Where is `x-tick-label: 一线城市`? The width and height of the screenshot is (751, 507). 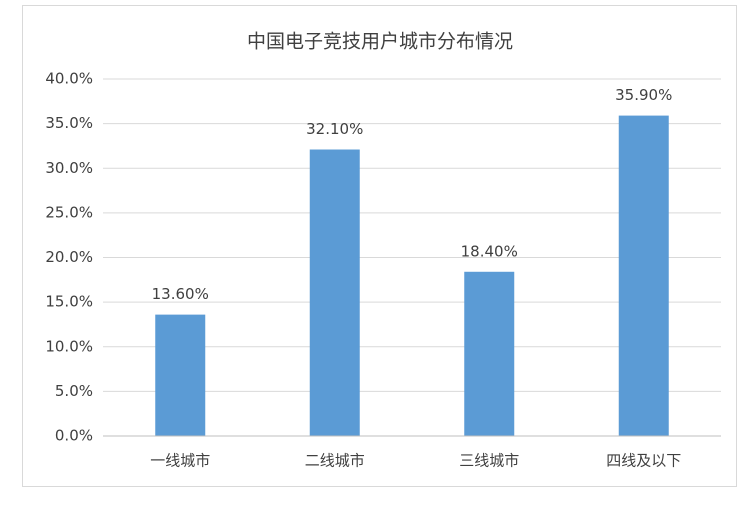
x-tick-label: 一线城市 is located at coordinates (180, 461).